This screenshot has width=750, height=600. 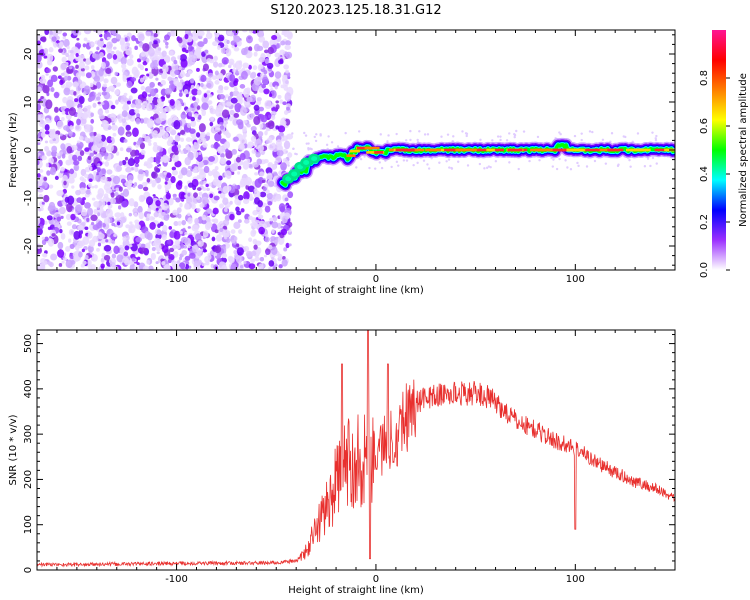 What do you see at coordinates (356, 590) in the screenshot?
I see `snr-xlabel: Height of straight line (km)` at bounding box center [356, 590].